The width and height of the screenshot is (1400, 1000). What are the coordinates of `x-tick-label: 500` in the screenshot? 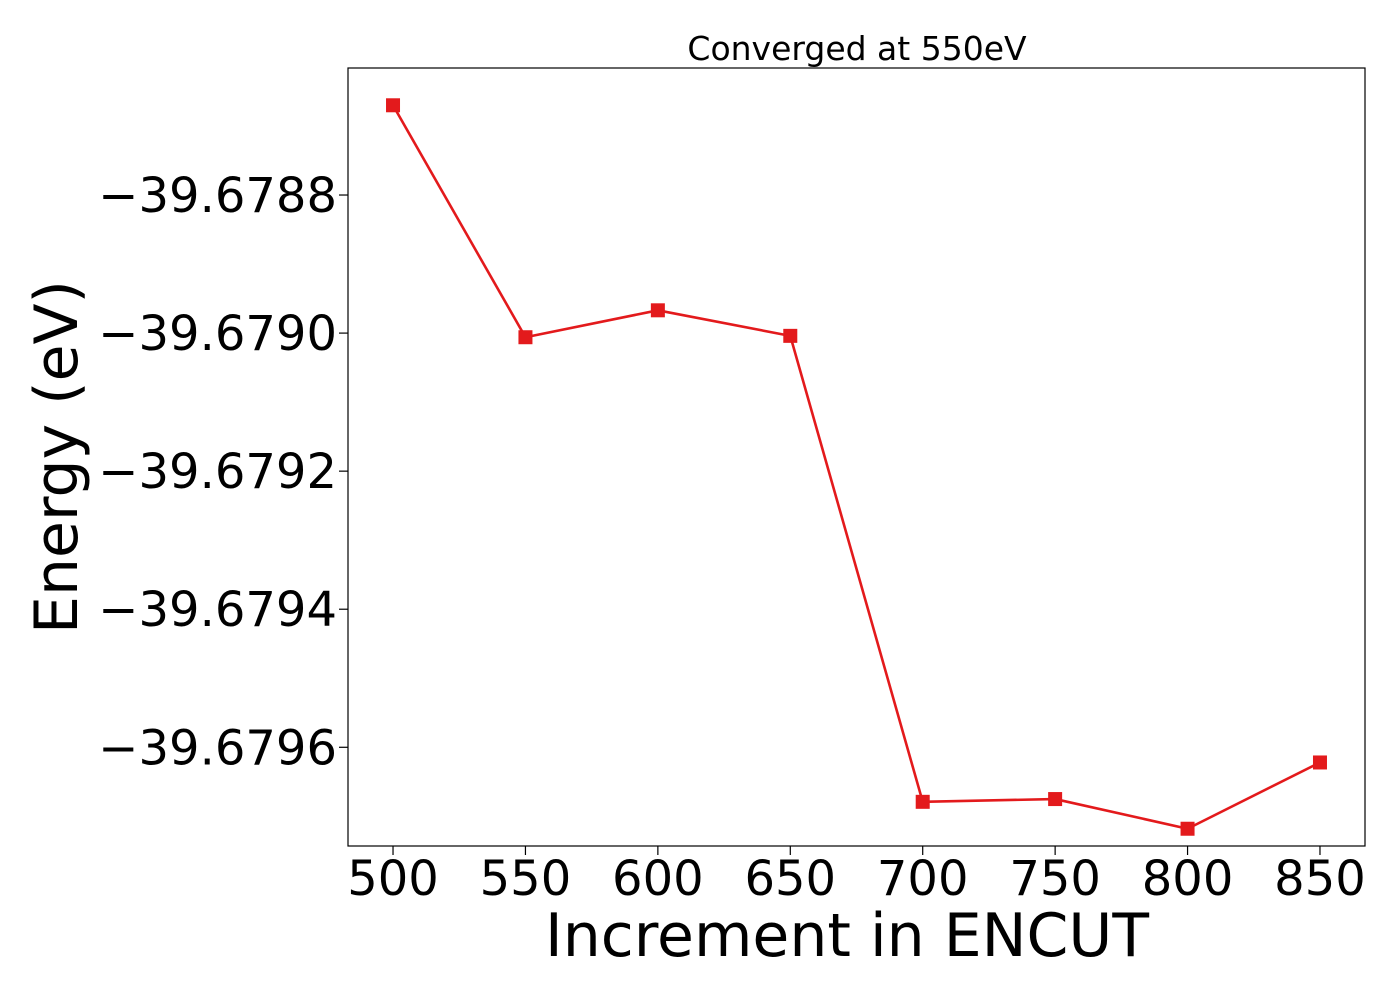 It's located at (393, 879).